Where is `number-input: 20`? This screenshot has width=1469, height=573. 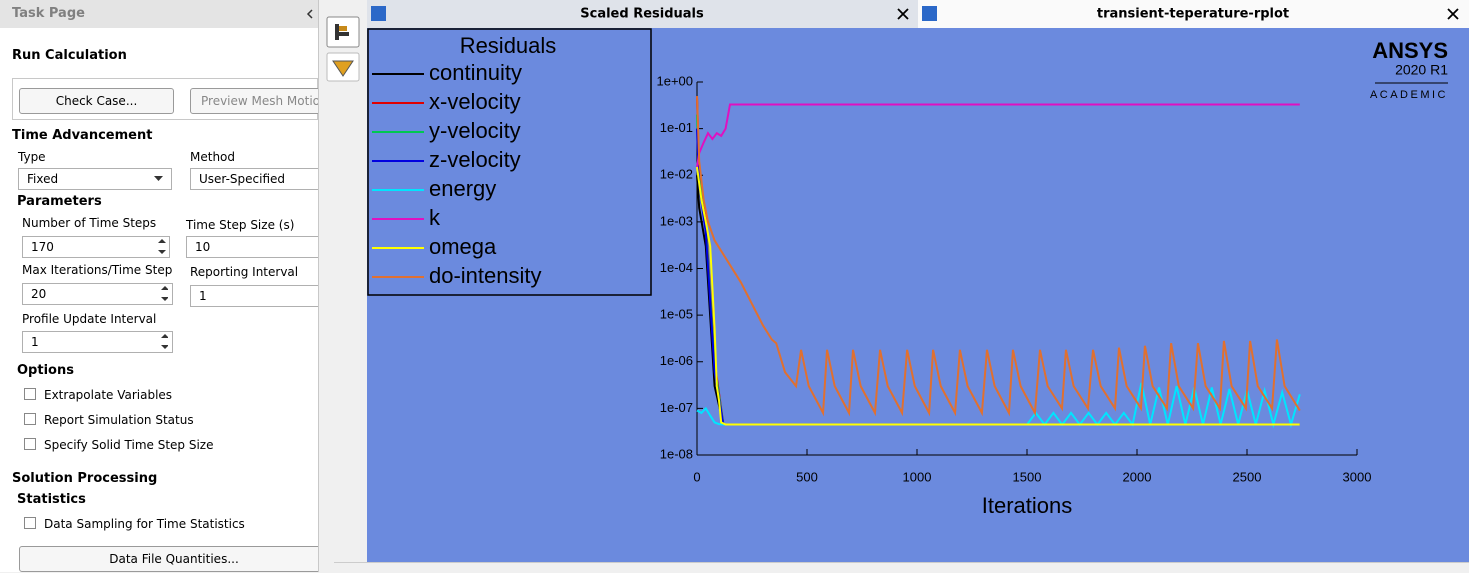 number-input: 20 is located at coordinates (97, 294).